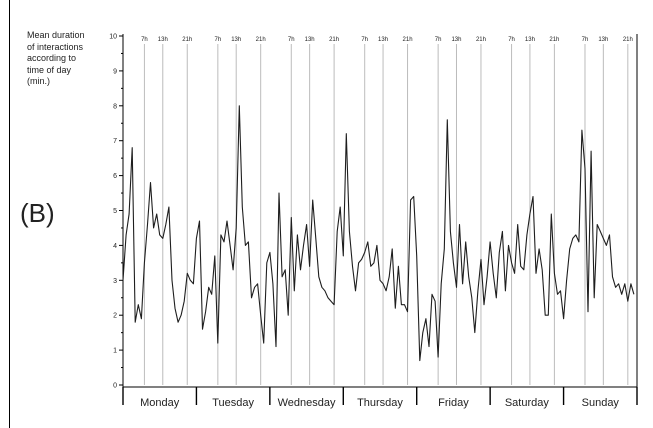 This screenshot has width=653, height=428. What do you see at coordinates (115, 281) in the screenshot?
I see `y-tick-label: 3` at bounding box center [115, 281].